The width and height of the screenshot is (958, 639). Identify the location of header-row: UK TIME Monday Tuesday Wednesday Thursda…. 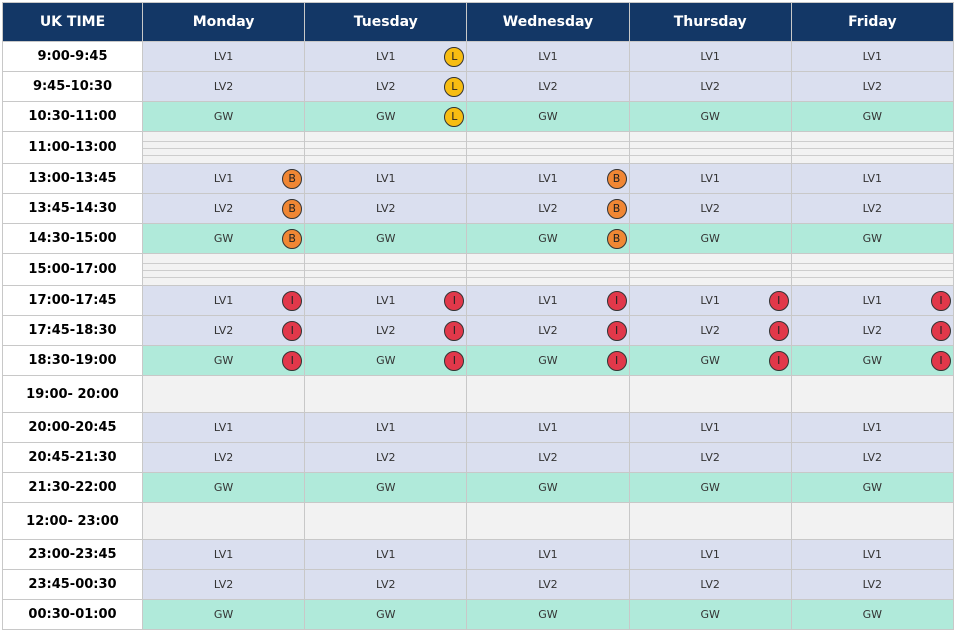
(478, 22).